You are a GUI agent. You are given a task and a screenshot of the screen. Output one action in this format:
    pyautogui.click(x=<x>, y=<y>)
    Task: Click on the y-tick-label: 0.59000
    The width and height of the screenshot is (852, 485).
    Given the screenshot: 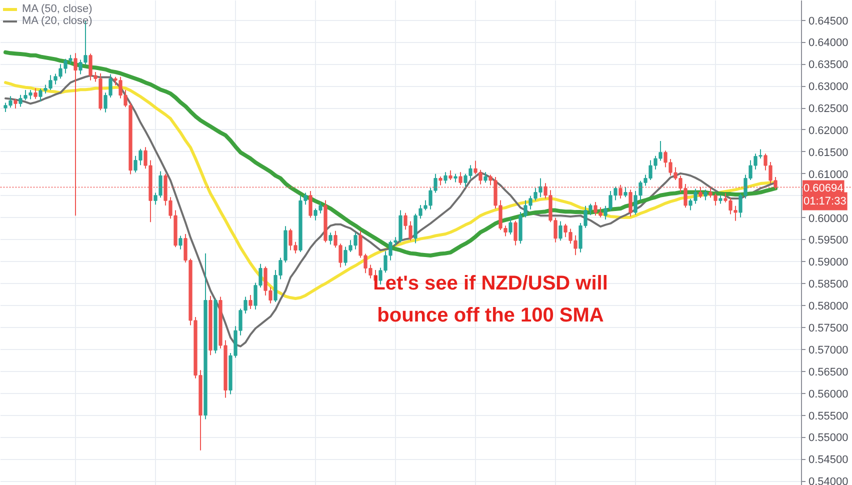 What is the action you would take?
    pyautogui.click(x=828, y=262)
    